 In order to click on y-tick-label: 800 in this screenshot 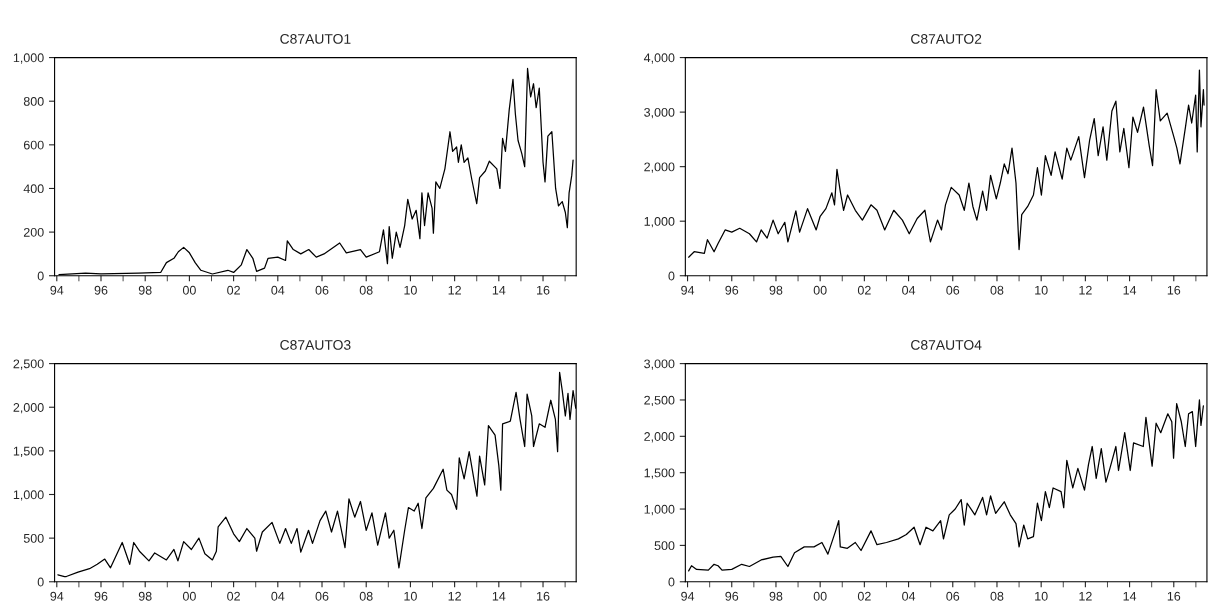, I will do `click(33, 101)`.